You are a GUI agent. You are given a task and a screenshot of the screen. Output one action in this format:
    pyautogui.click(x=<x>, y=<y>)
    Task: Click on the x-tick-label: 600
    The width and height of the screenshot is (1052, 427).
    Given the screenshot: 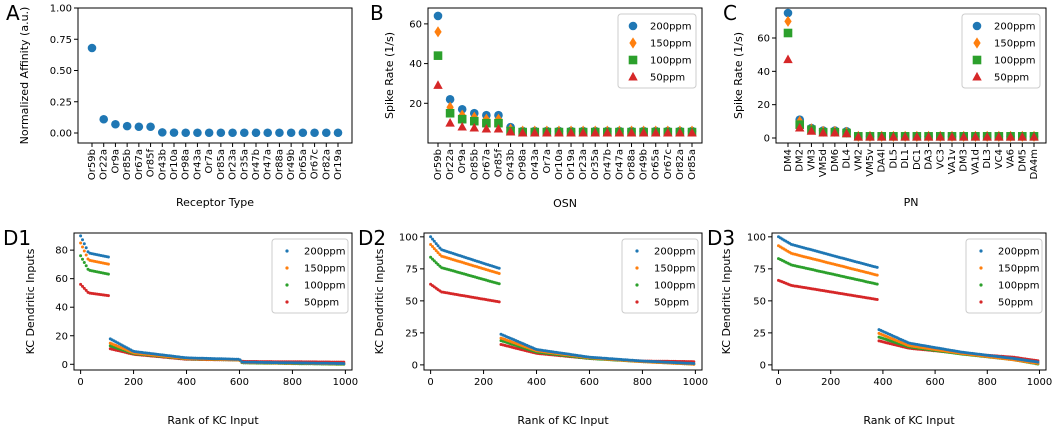 What is the action you would take?
    pyautogui.click(x=239, y=382)
    